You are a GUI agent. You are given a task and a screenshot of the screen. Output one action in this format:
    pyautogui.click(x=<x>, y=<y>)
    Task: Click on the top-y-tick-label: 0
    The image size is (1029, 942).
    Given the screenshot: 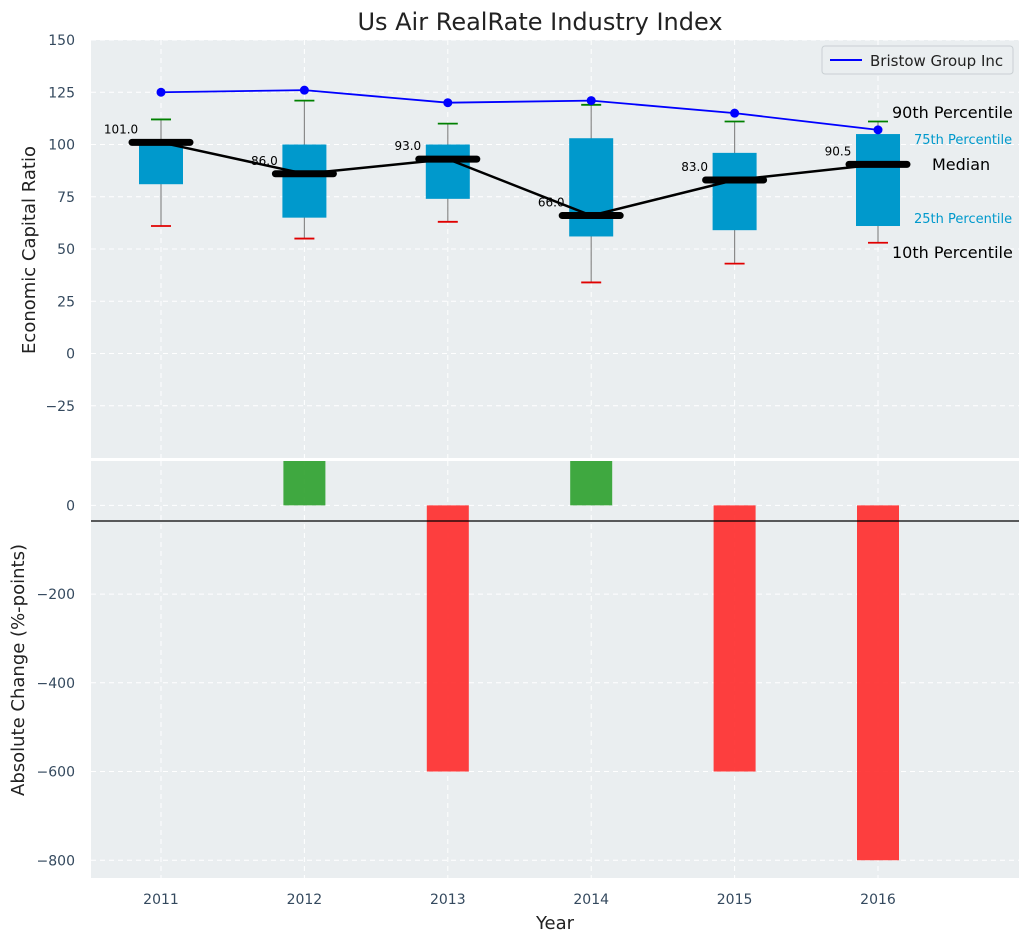 What is the action you would take?
    pyautogui.click(x=70, y=355)
    